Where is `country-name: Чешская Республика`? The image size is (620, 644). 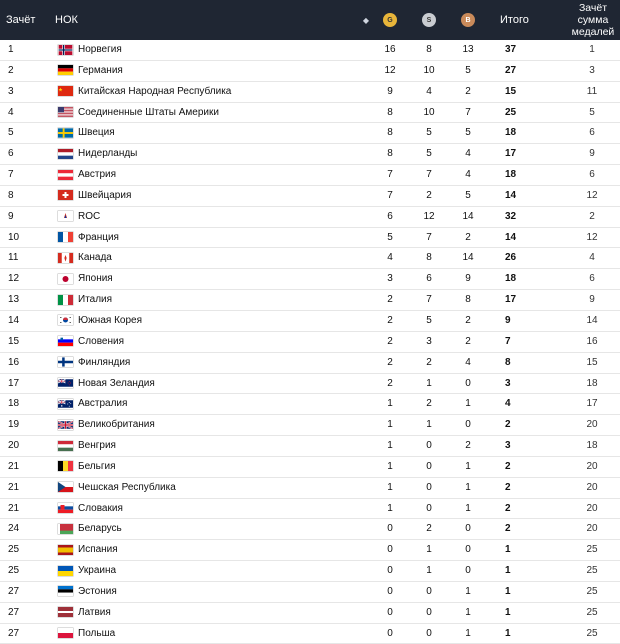 country-name: Чешская Республика is located at coordinates (127, 487).